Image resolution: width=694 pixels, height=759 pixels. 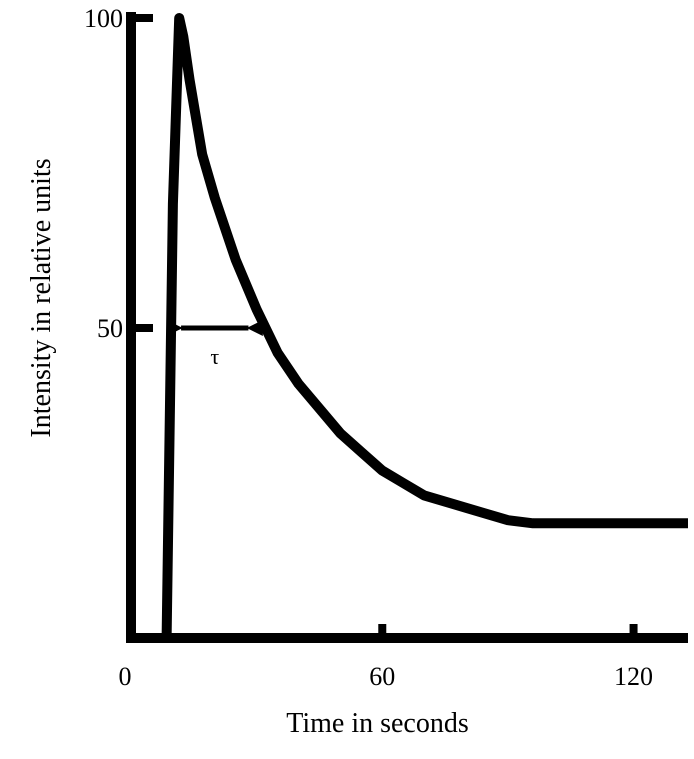 I want to click on x-tick-label: 0, so click(x=125, y=676).